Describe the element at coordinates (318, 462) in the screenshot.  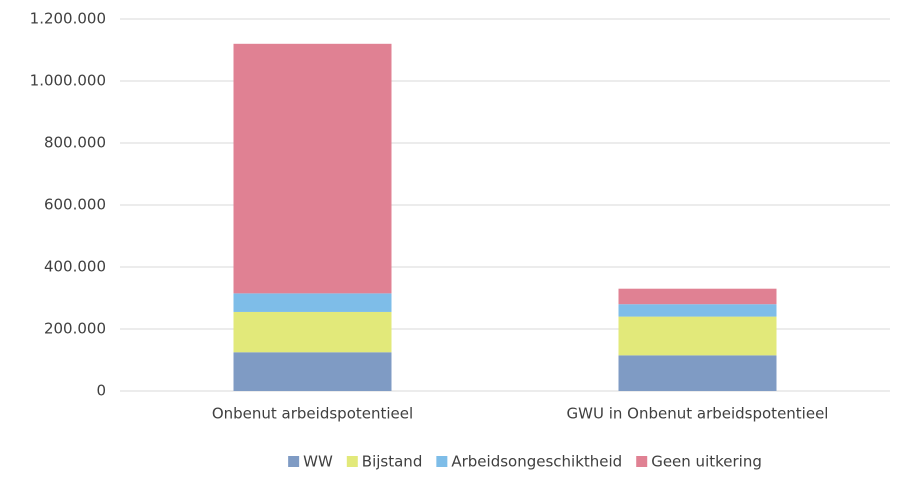
I see `legend-label: WW` at that location.